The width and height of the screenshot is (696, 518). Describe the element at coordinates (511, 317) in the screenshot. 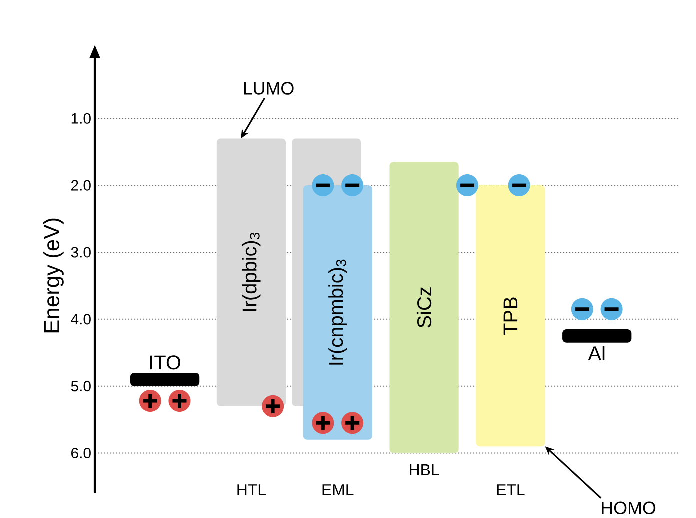

I see `x-tick-label: TPB` at that location.